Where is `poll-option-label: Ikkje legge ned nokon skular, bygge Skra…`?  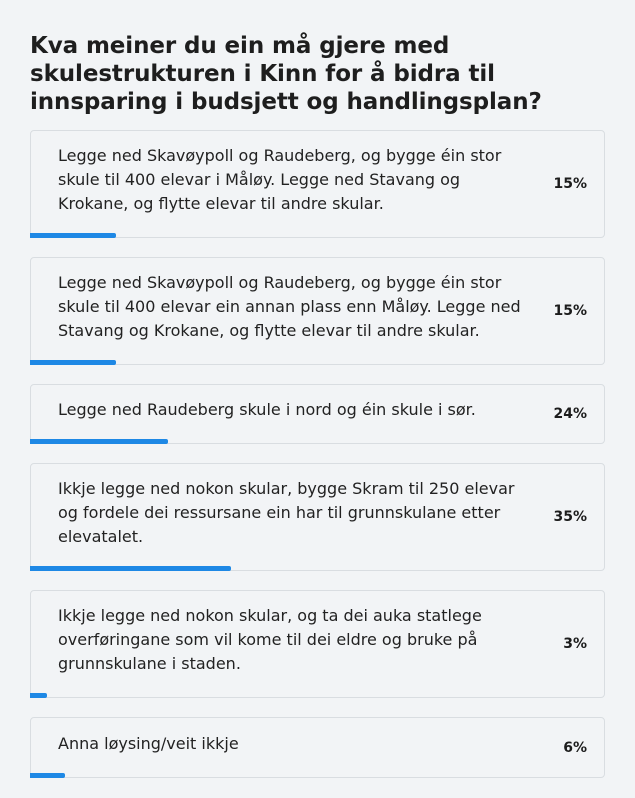
poll-option-label: Ikkje legge ned nokon skular, bygge Skra… is located at coordinates (286, 512).